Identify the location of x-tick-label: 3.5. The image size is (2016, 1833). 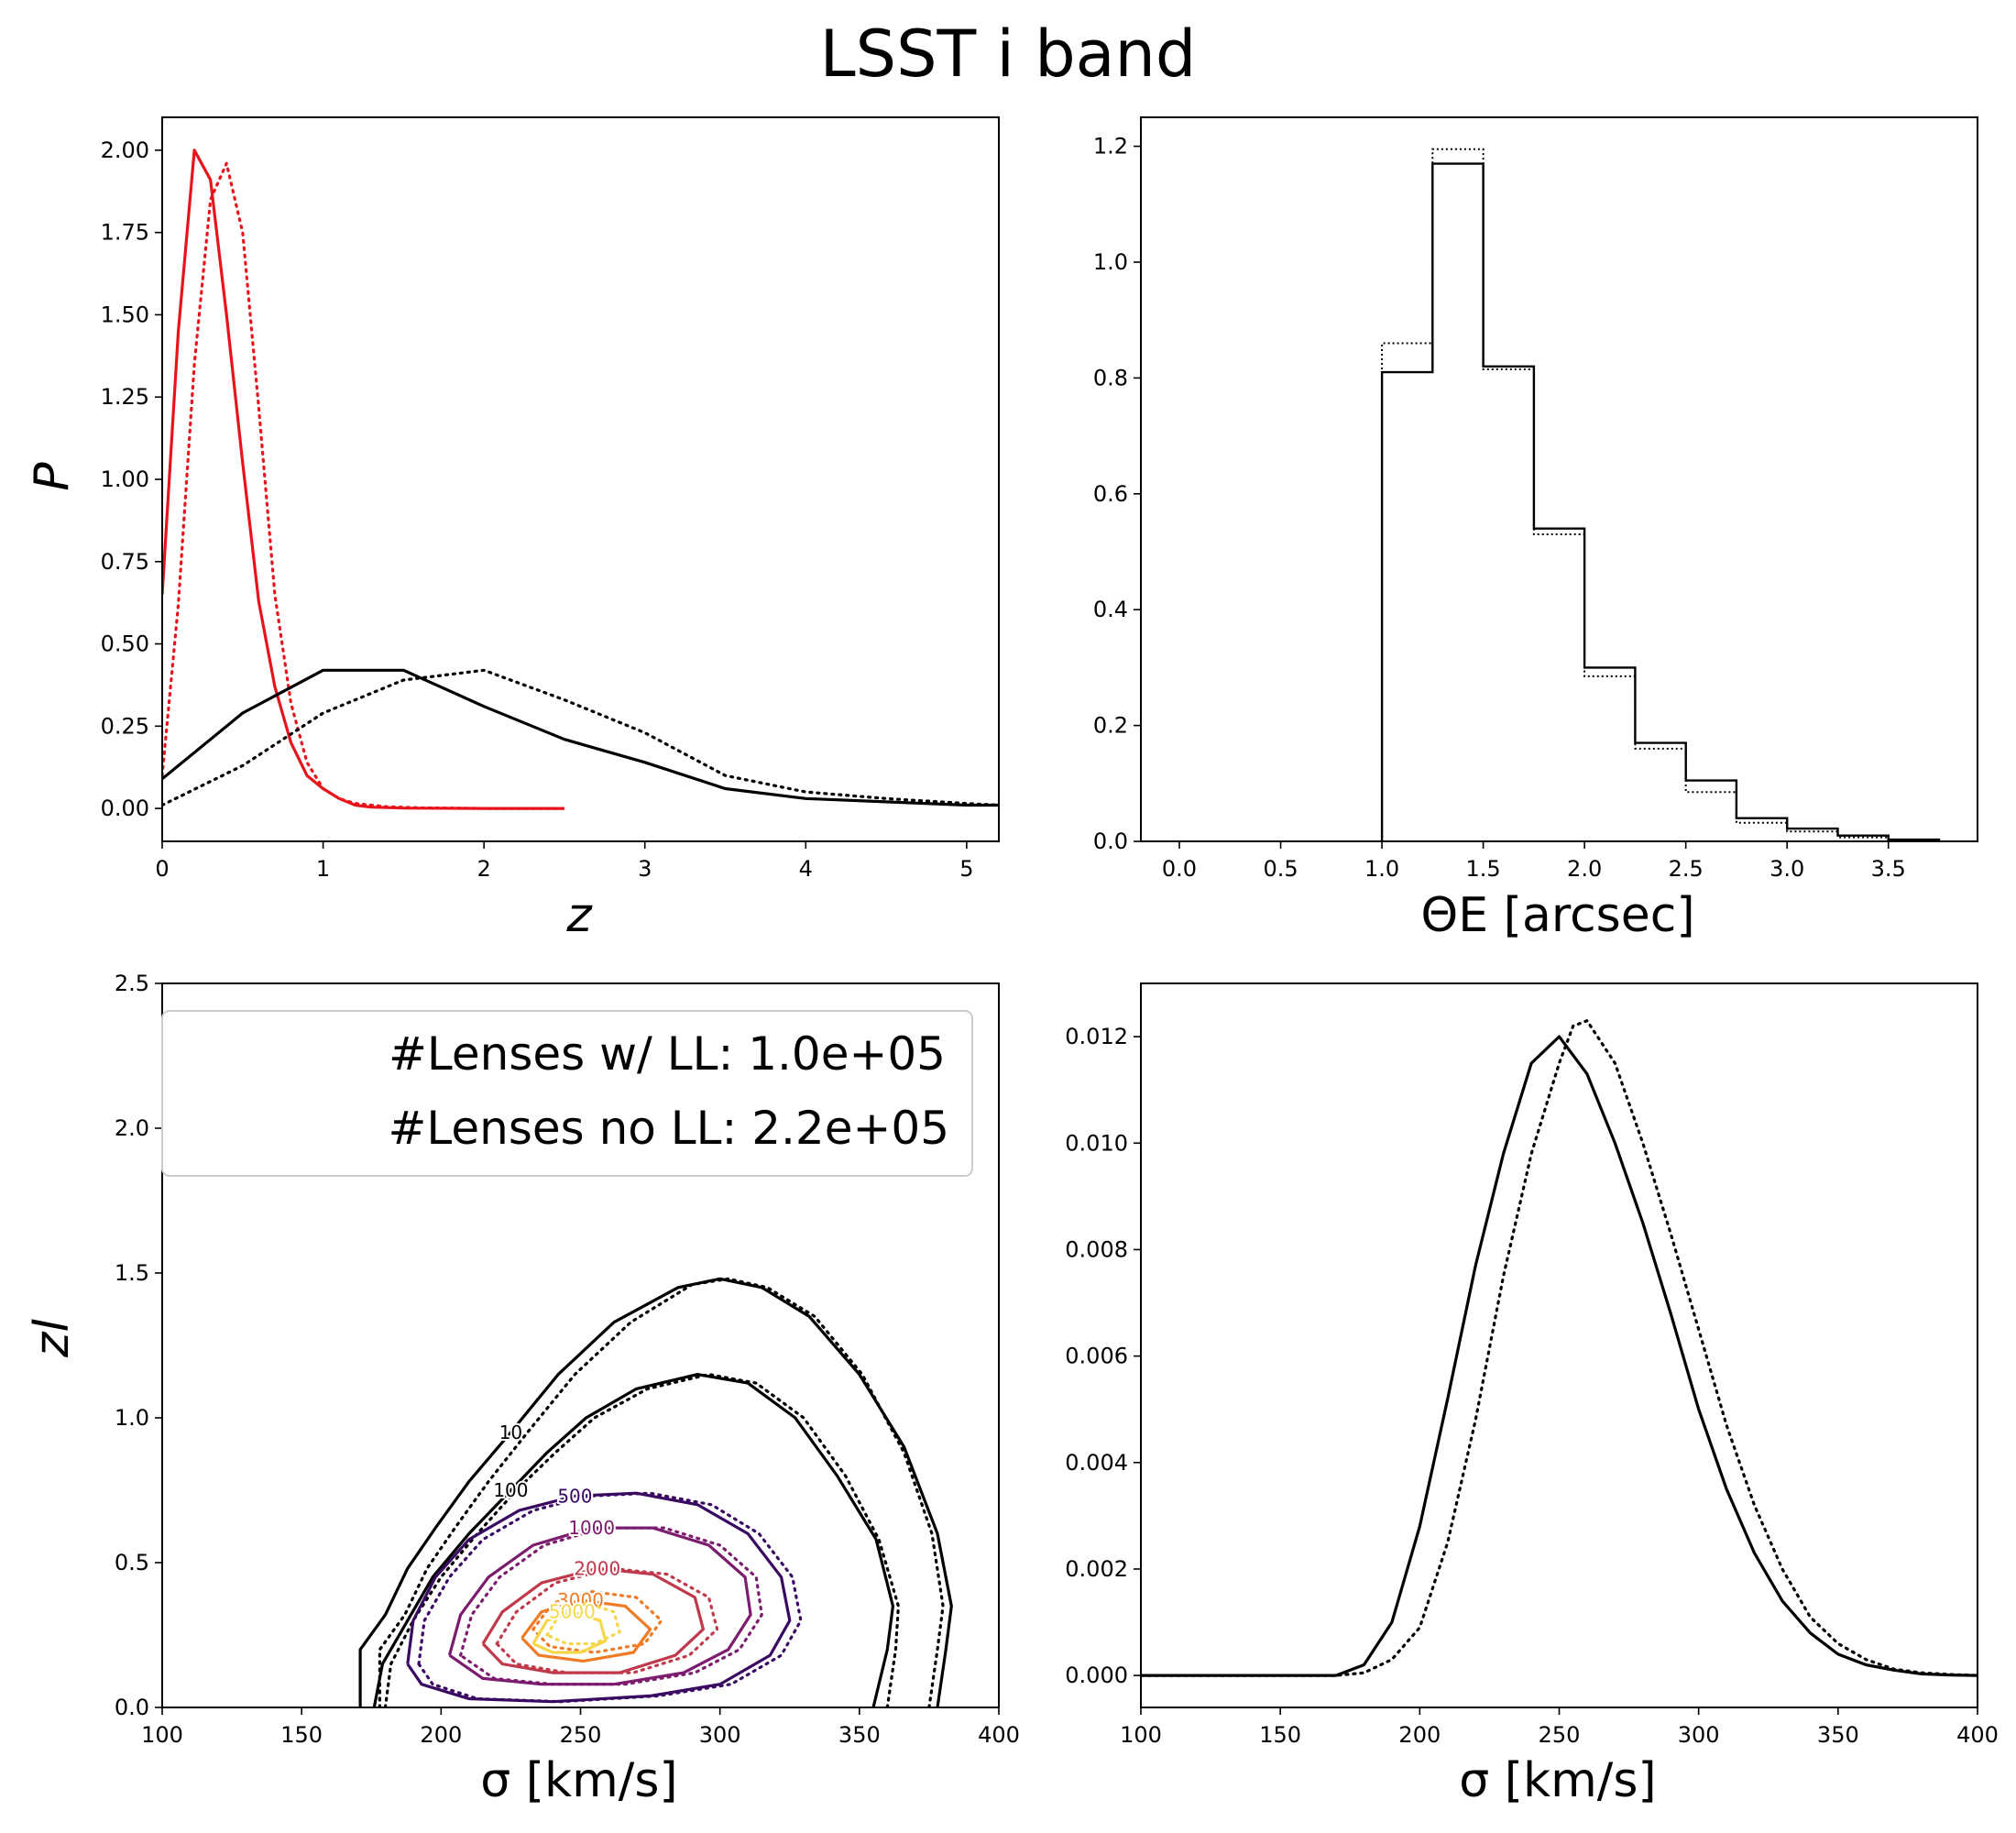
(1888, 869).